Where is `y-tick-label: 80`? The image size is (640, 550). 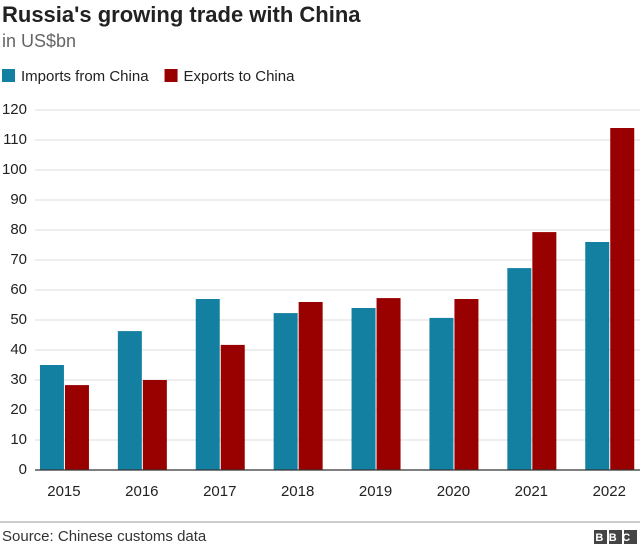
y-tick-label: 80 is located at coordinates (18, 229).